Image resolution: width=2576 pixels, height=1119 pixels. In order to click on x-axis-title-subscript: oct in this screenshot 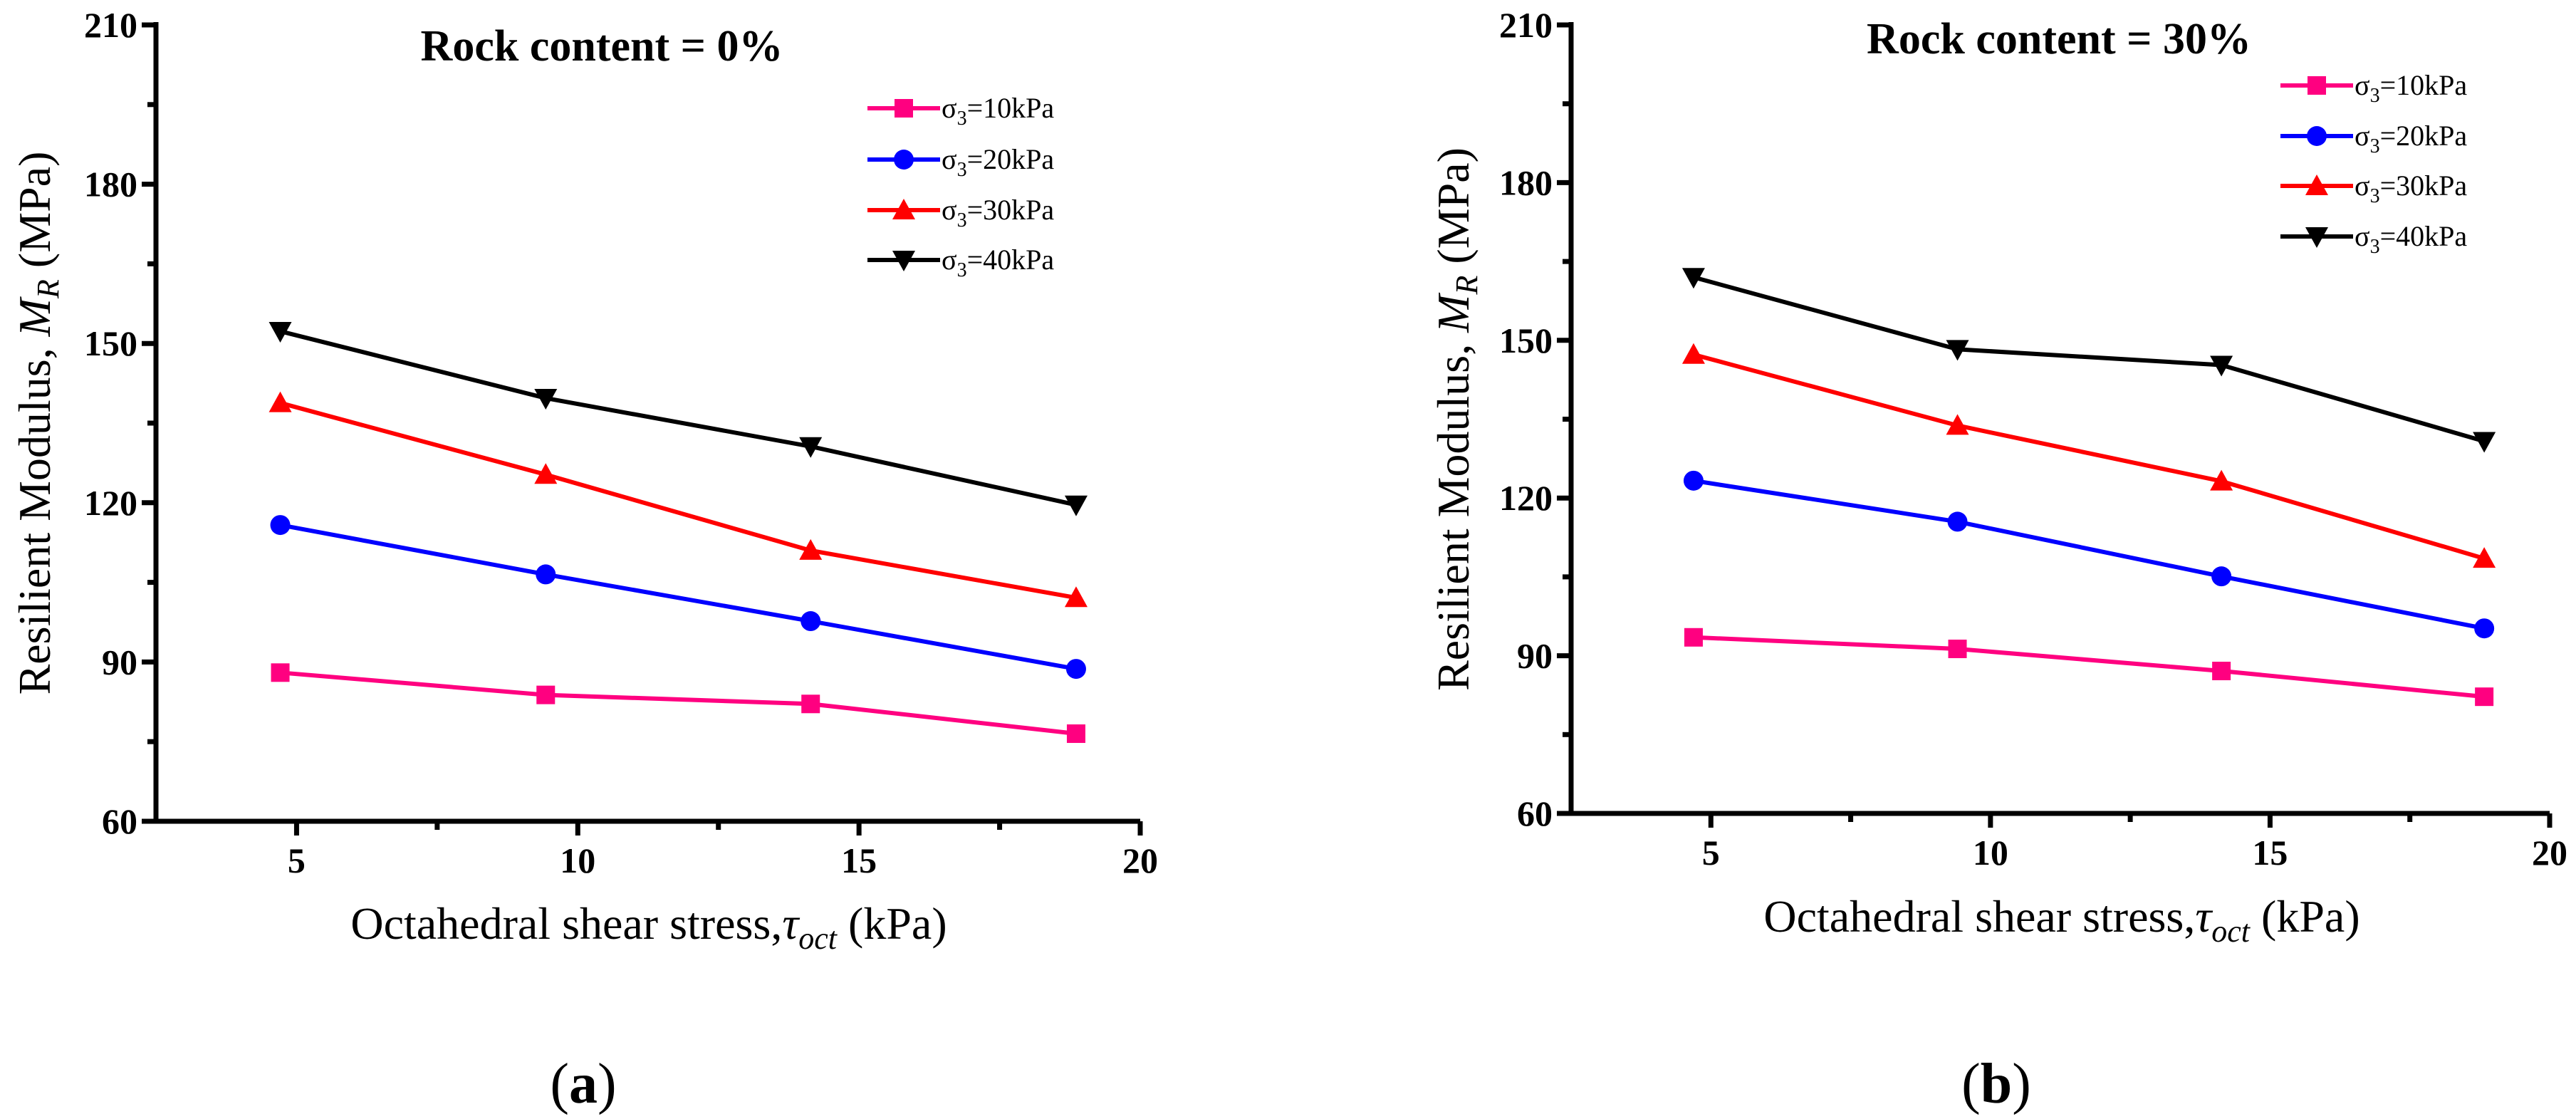, I will do `click(2231, 931)`.